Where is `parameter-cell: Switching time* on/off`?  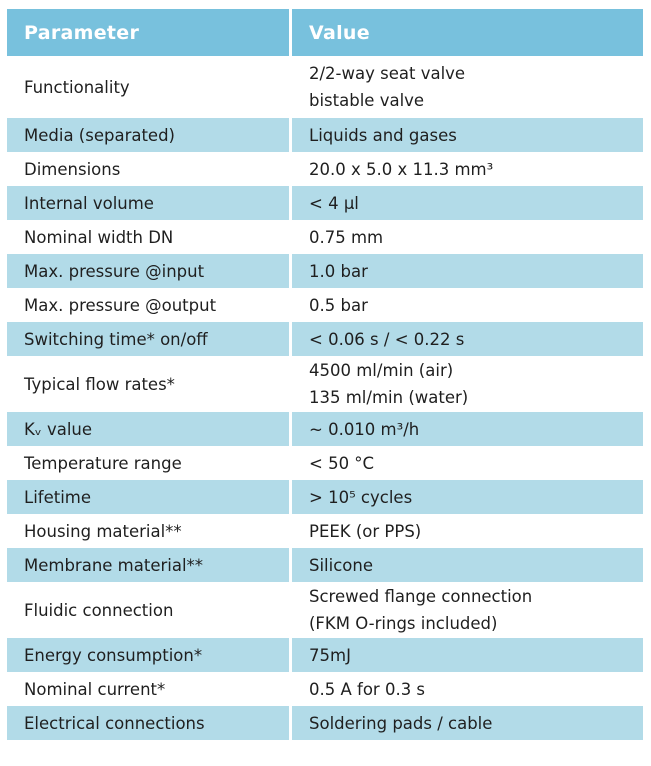
parameter-cell: Switching time* on/off is located at coordinates (149, 339).